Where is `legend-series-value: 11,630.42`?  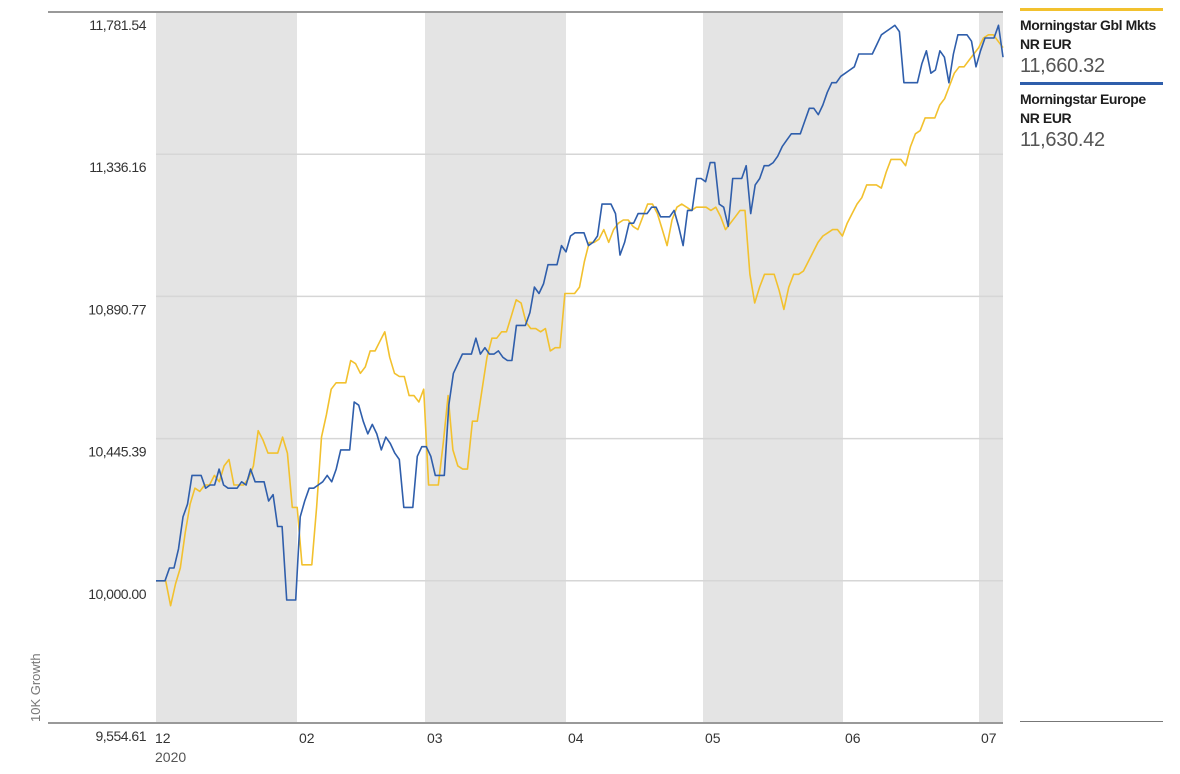
legend-series-value: 11,630.42 is located at coordinates (1062, 140).